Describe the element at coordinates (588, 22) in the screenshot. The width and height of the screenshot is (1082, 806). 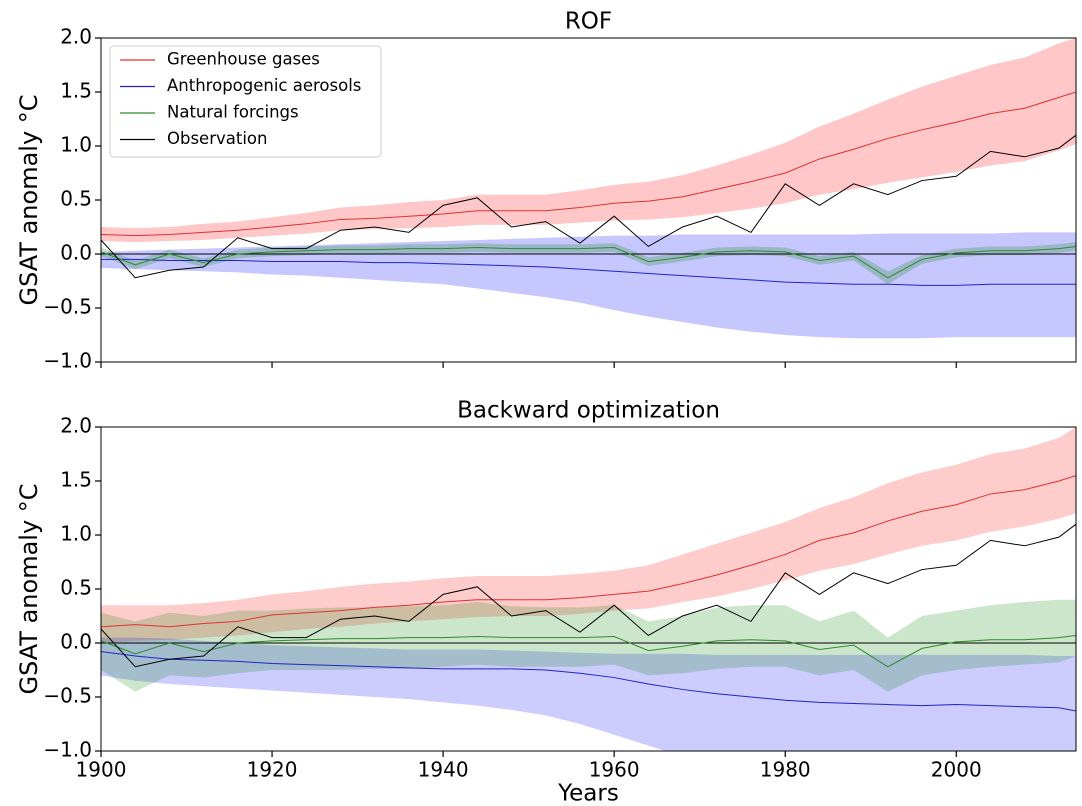
I see `panel-title: ROF` at that location.